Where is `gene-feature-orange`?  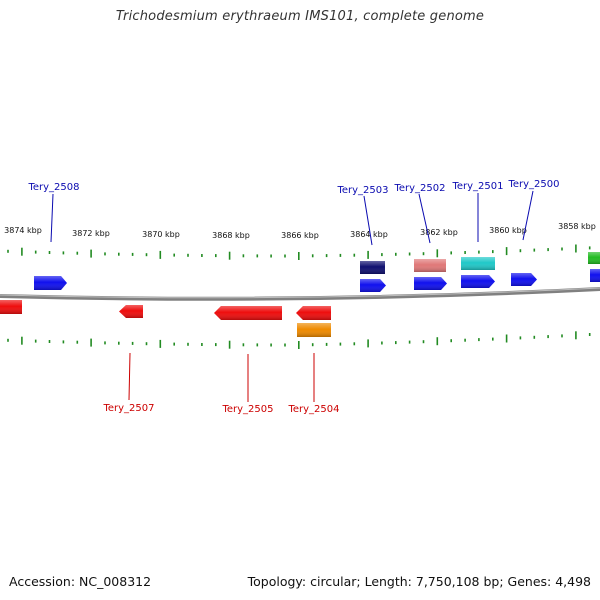 gene-feature-orange is located at coordinates (314, 330).